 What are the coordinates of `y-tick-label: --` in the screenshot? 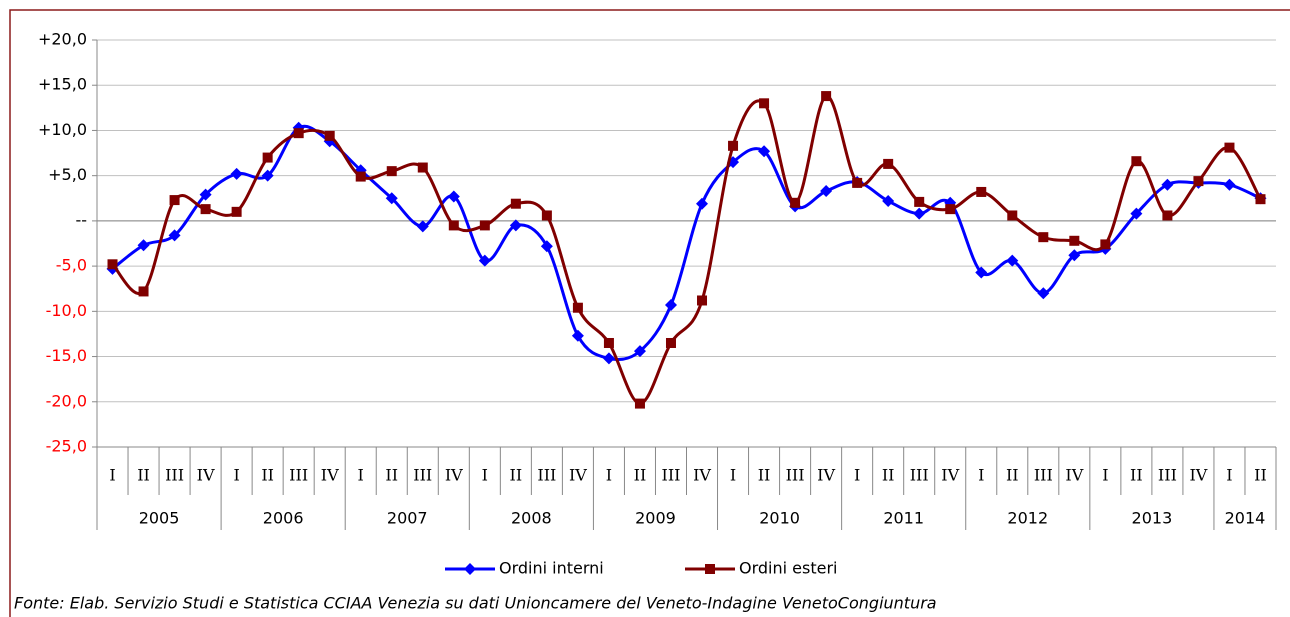 It's located at (81, 219).